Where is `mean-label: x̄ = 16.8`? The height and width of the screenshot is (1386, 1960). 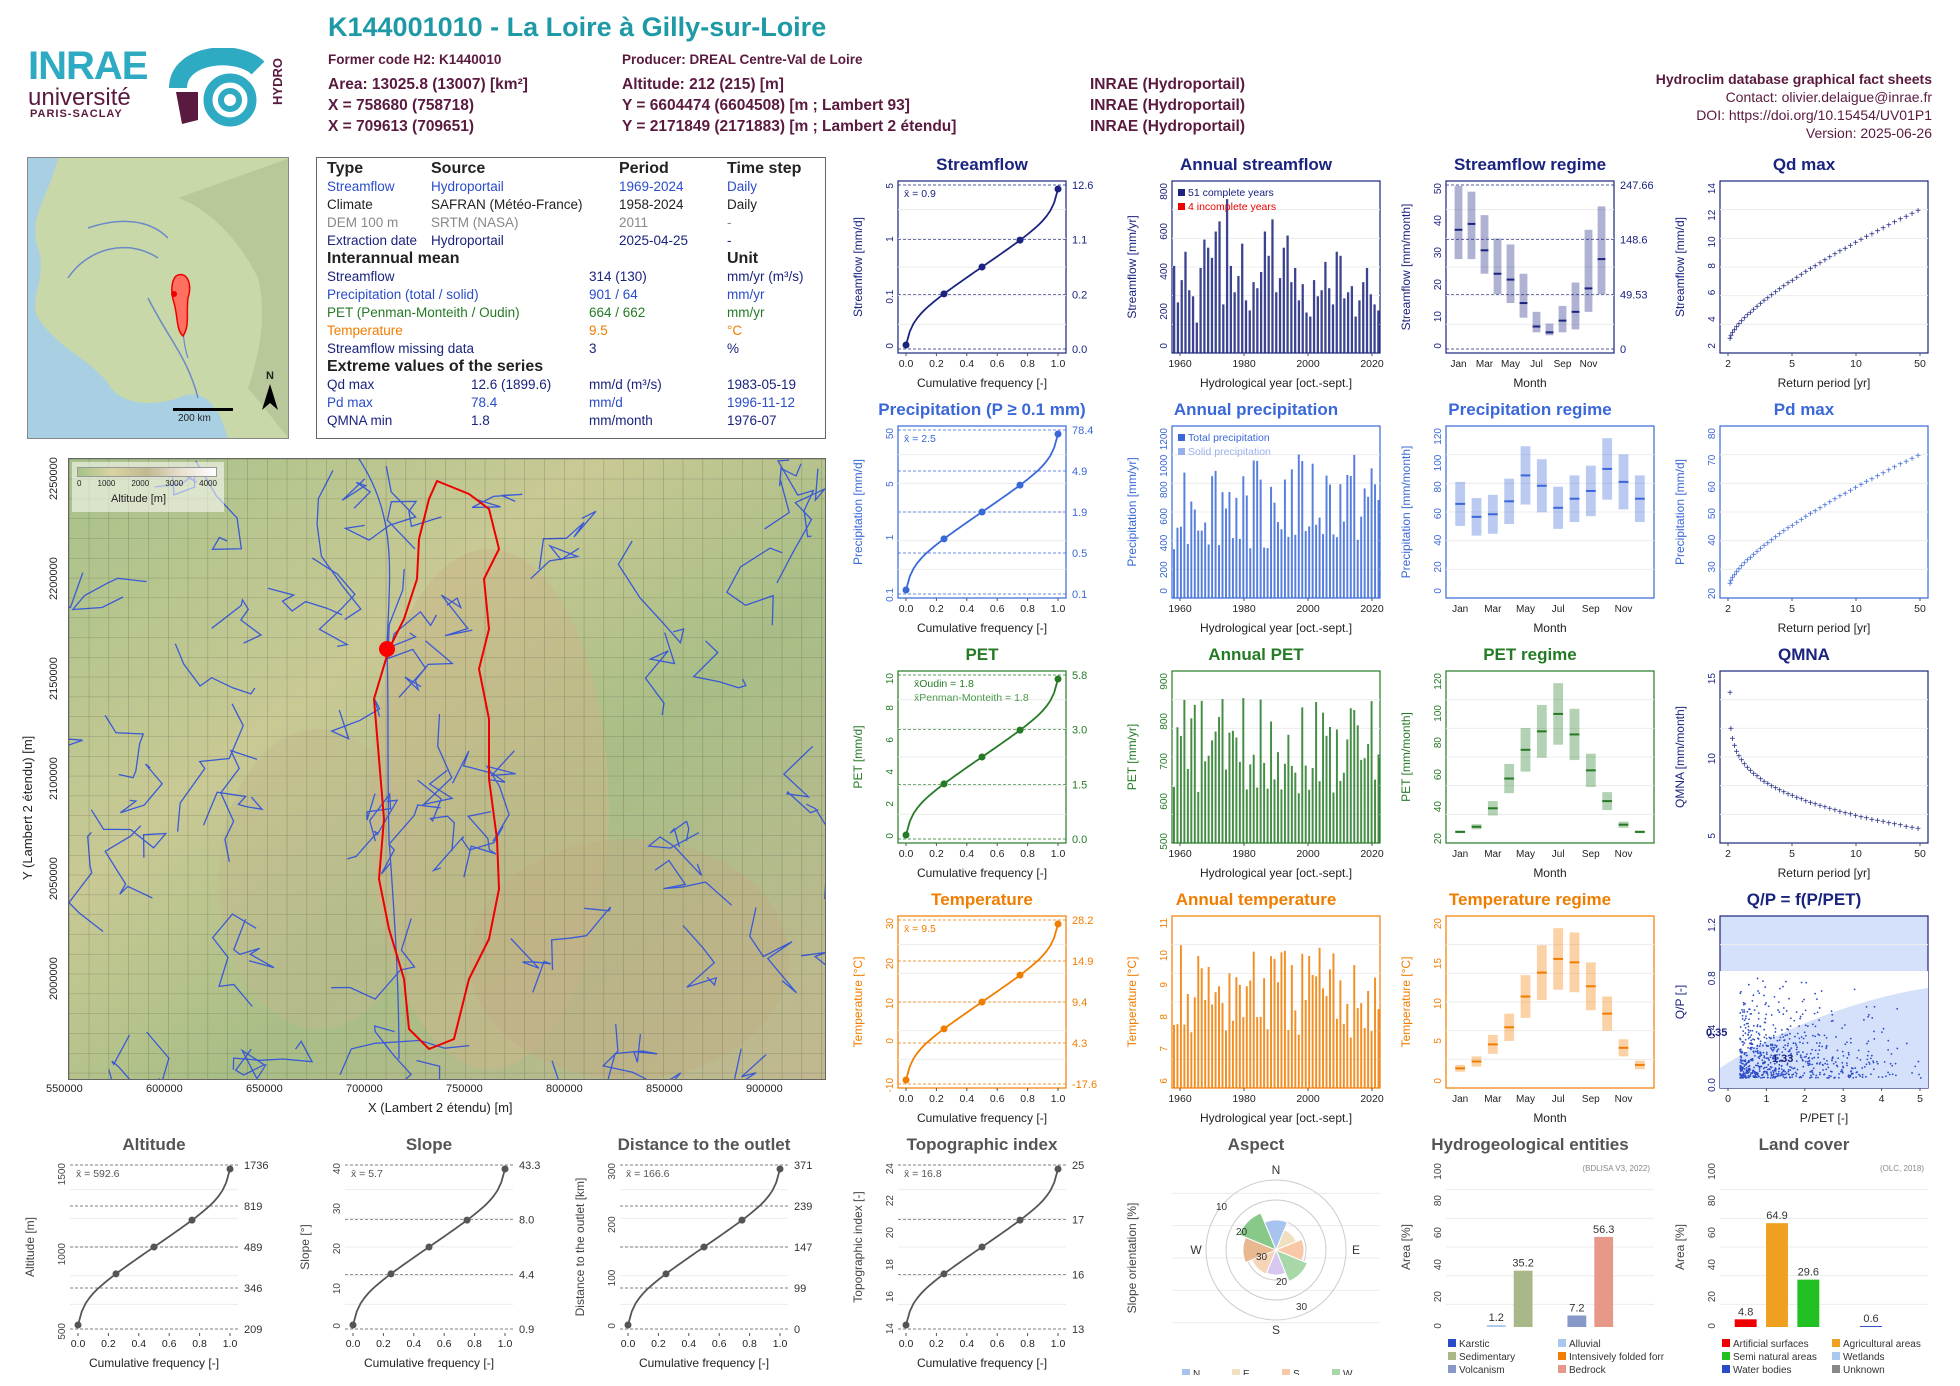 mean-label: x̄ = 16.8 is located at coordinates (923, 1174).